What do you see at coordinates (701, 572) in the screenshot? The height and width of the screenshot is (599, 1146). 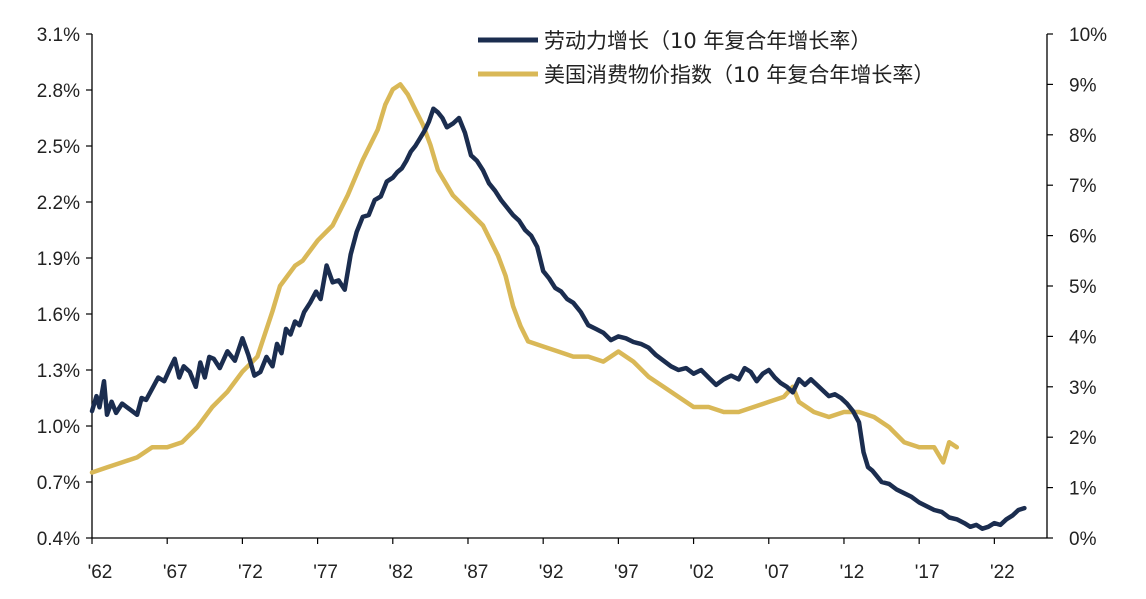 I see `x-tick-label: '02` at bounding box center [701, 572].